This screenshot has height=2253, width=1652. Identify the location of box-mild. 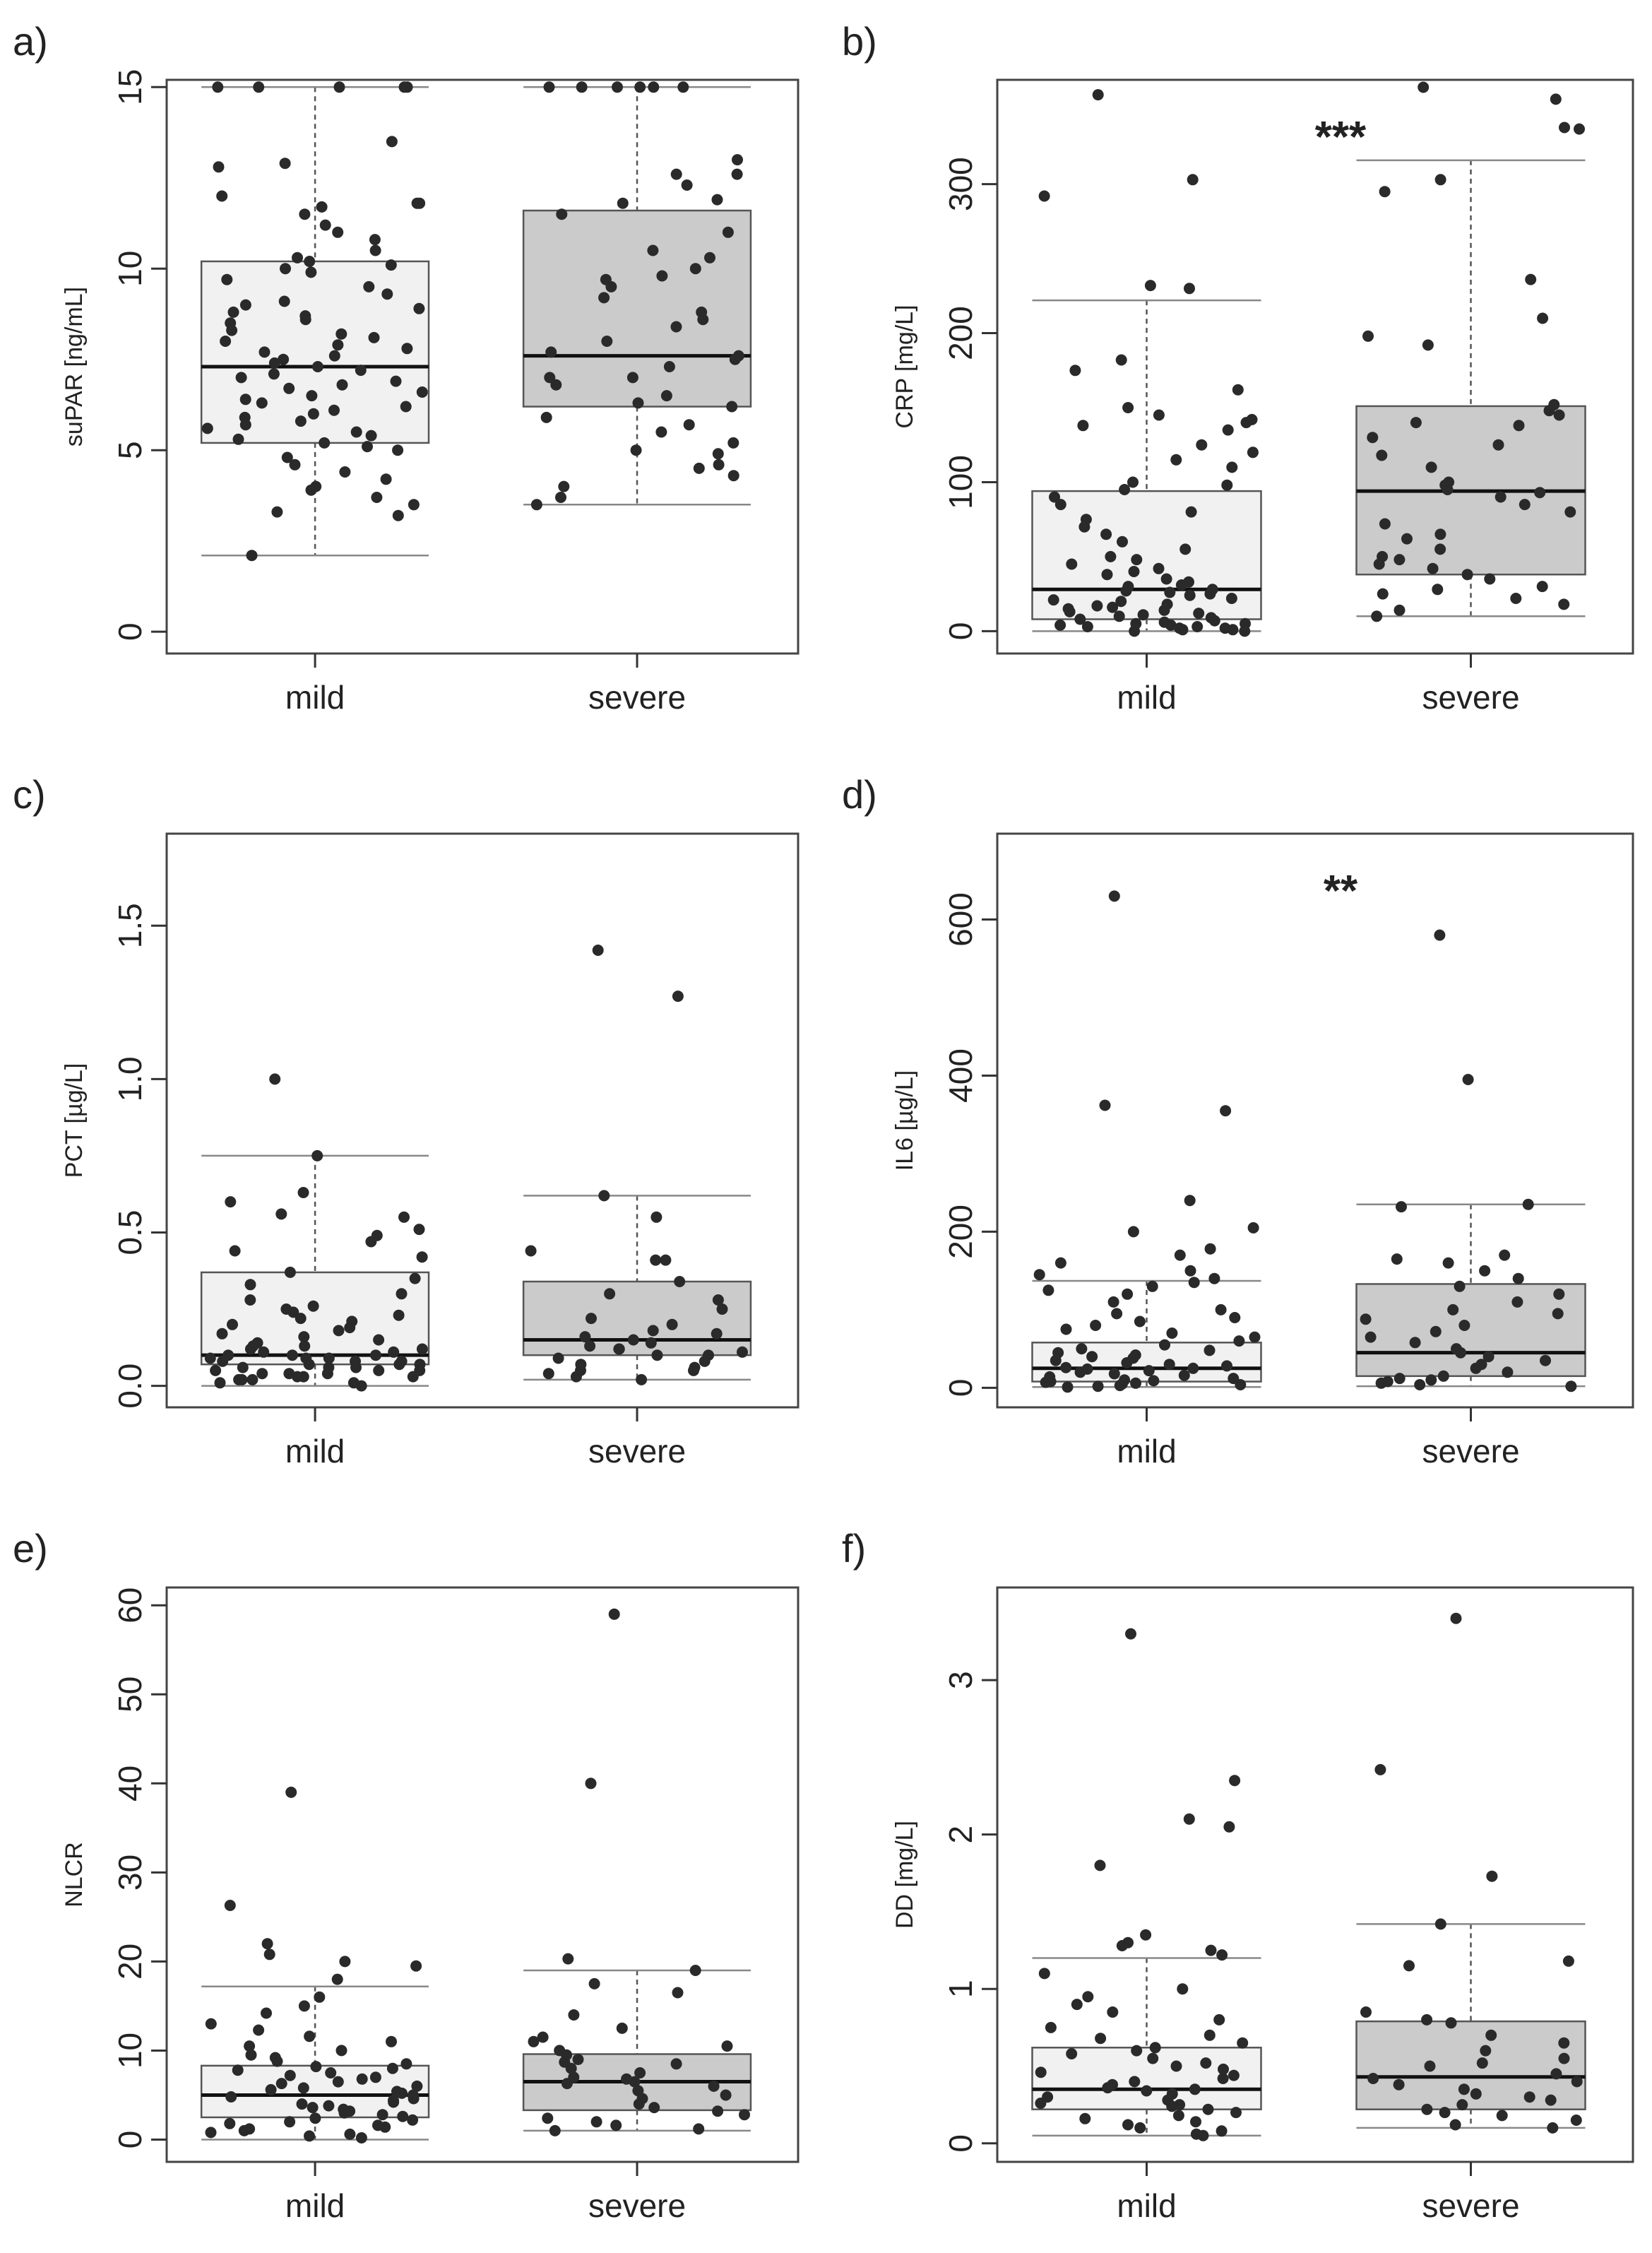
(315, 321).